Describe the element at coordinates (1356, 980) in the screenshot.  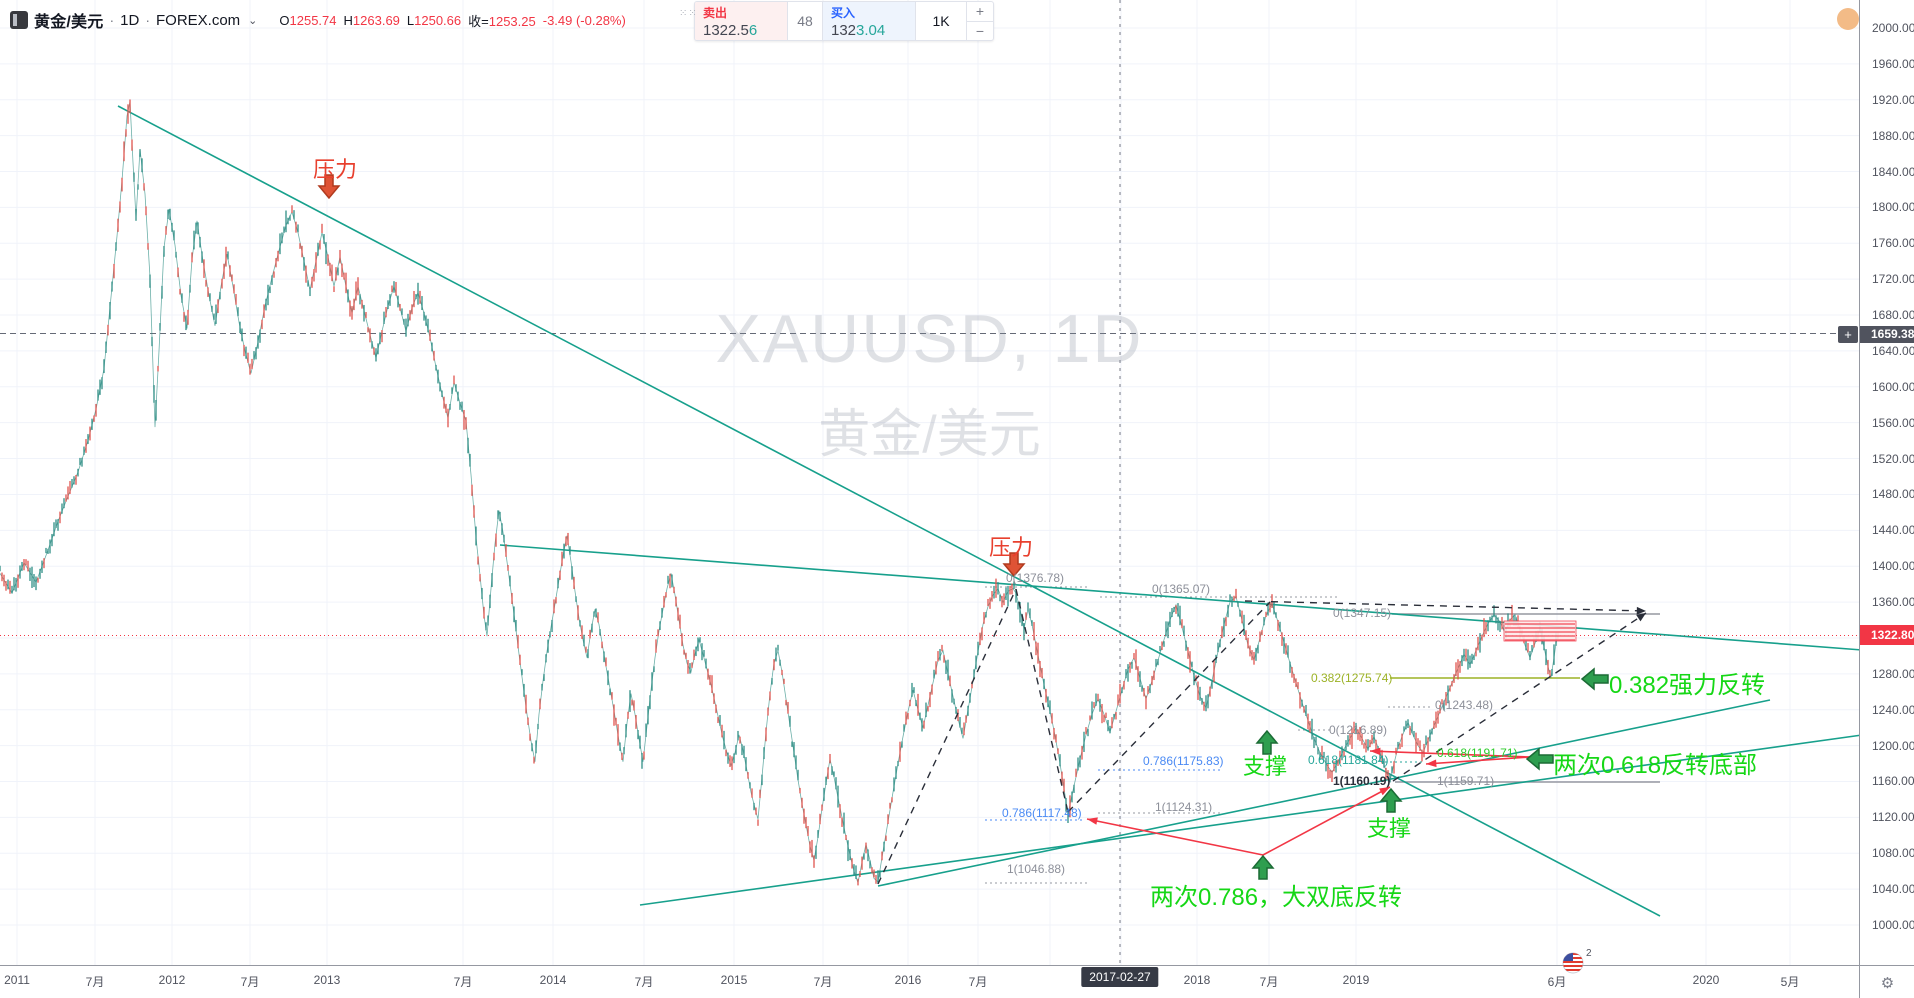
I see `time-tick-label: 2019` at that location.